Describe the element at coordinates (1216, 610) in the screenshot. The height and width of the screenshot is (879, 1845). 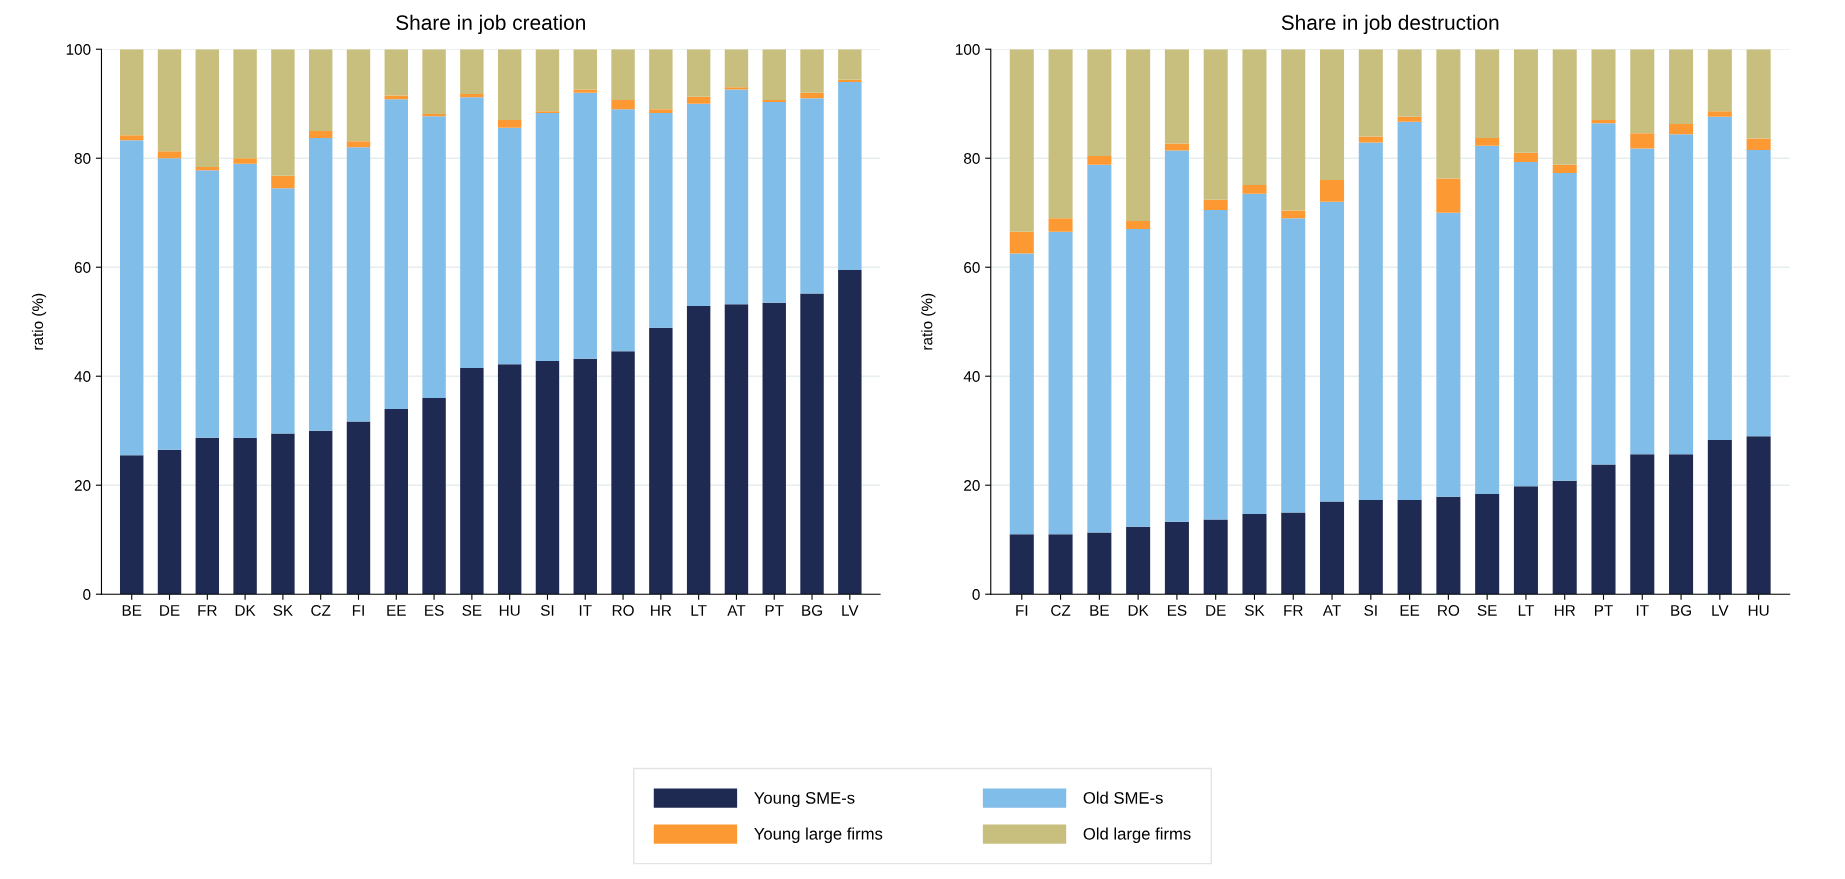
I see `x-tick-label: DE` at that location.